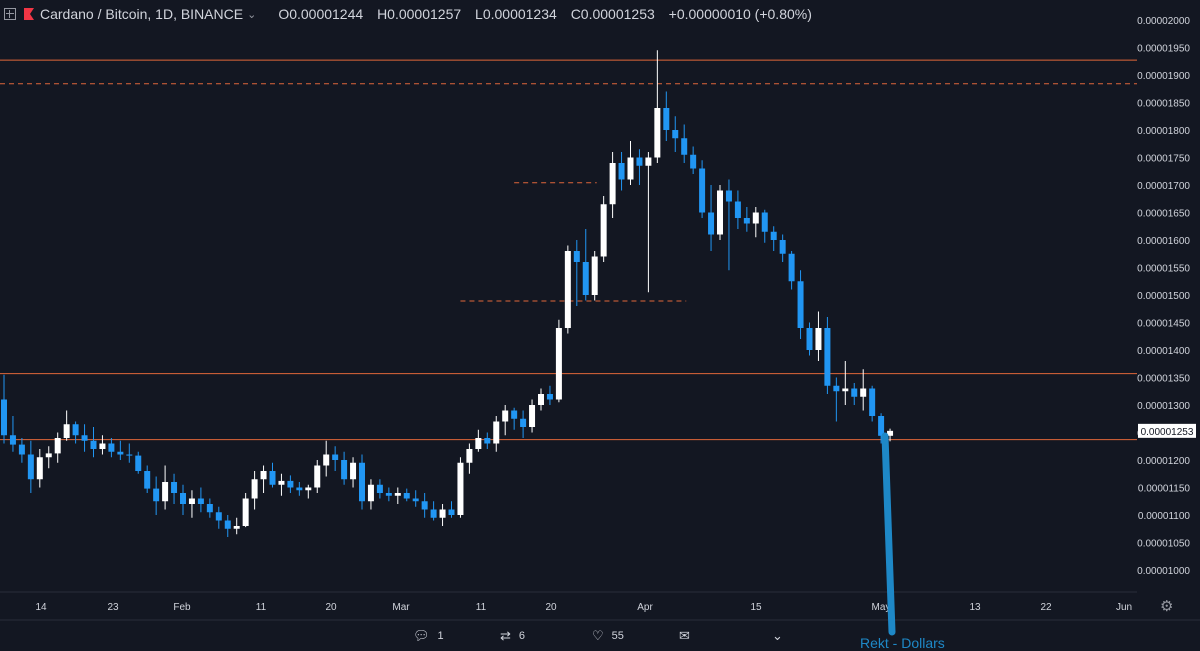  Describe the element at coordinates (421, 635) in the screenshot. I see `reply-icon: 💬︎` at that location.